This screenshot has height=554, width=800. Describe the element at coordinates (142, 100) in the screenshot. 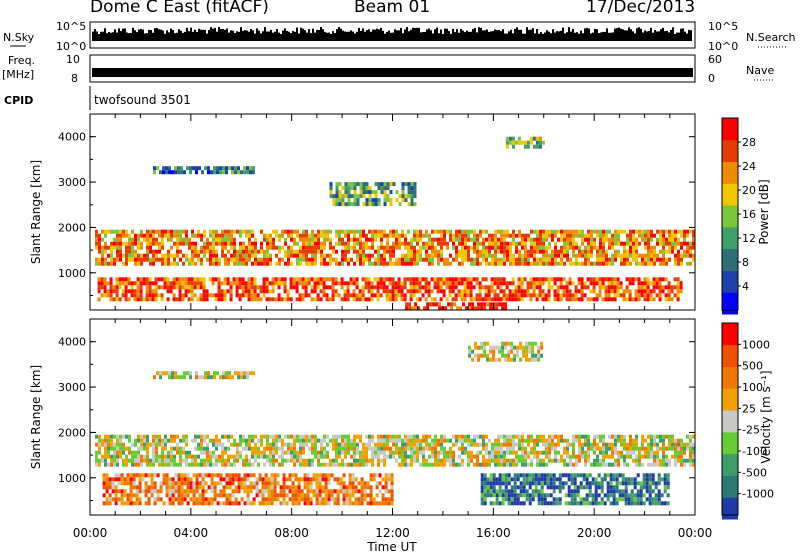

I see `cpid-text: twofsound 3501` at that location.